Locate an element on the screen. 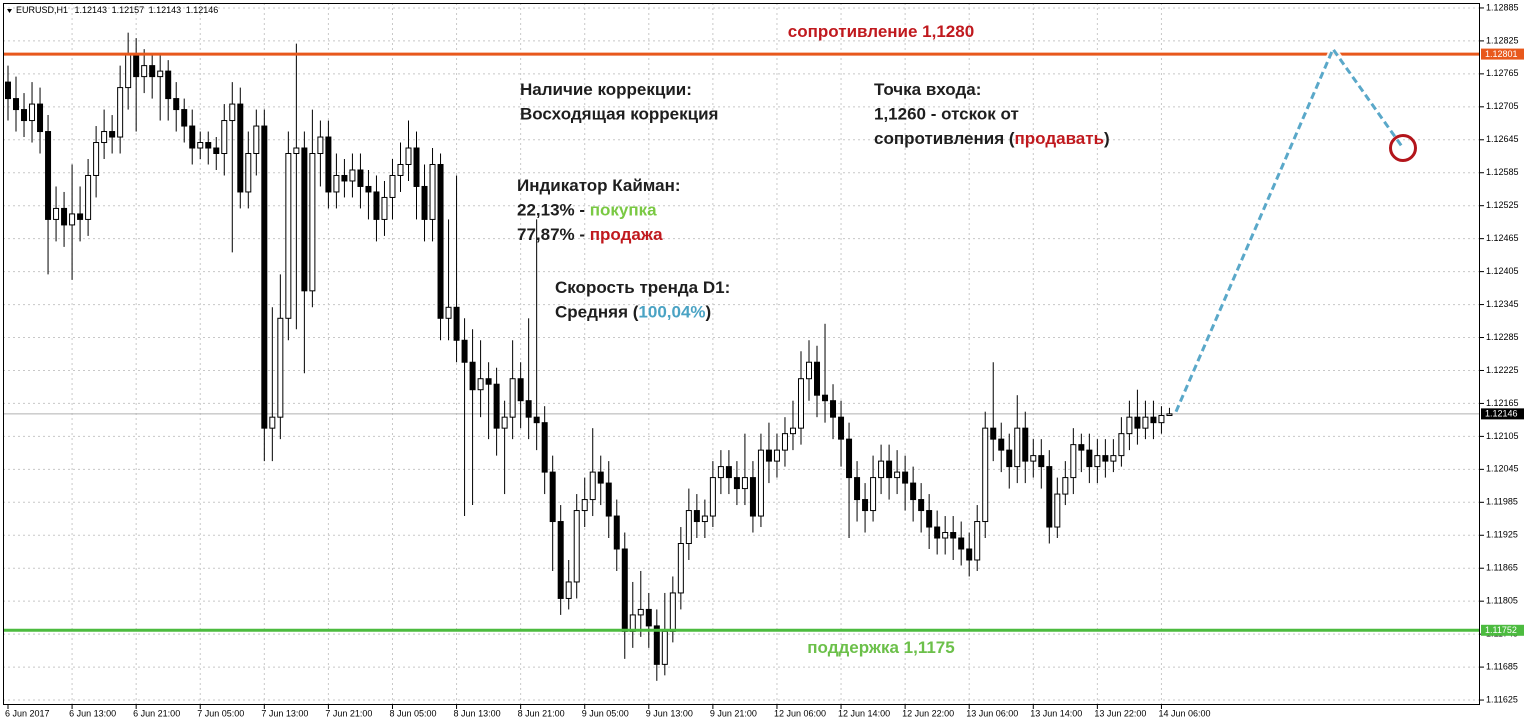 The width and height of the screenshot is (1524, 727). annotation-line: Индикатор Кайман: is located at coordinates (599, 185).